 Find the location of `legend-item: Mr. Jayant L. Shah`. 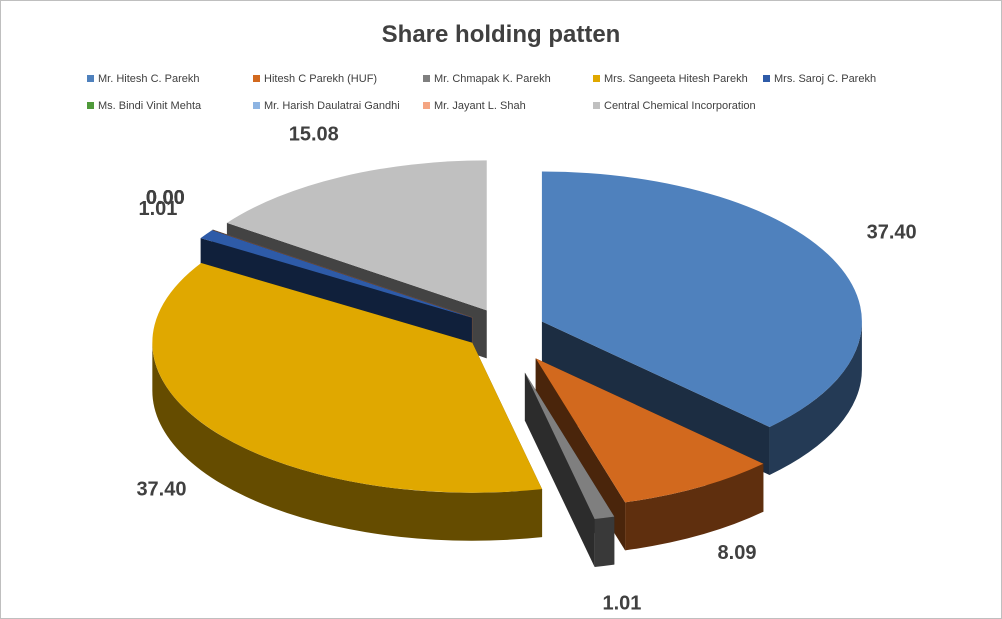

legend-item: Mr. Jayant L. Shah is located at coordinates (474, 106).